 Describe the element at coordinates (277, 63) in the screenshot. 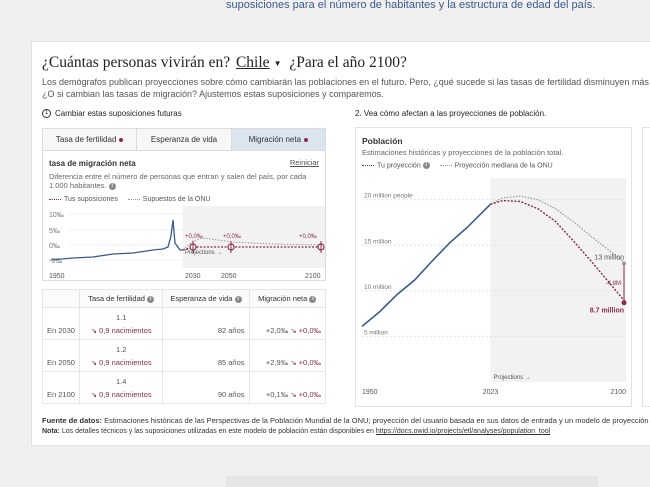

I see `chevron-down-icon: ▼` at that location.